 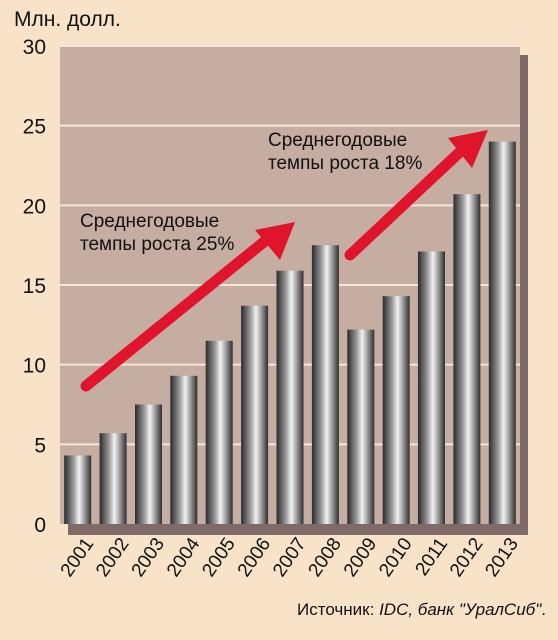 What do you see at coordinates (275, 241) in the screenshot?
I see `growth-arrow-1-head` at bounding box center [275, 241].